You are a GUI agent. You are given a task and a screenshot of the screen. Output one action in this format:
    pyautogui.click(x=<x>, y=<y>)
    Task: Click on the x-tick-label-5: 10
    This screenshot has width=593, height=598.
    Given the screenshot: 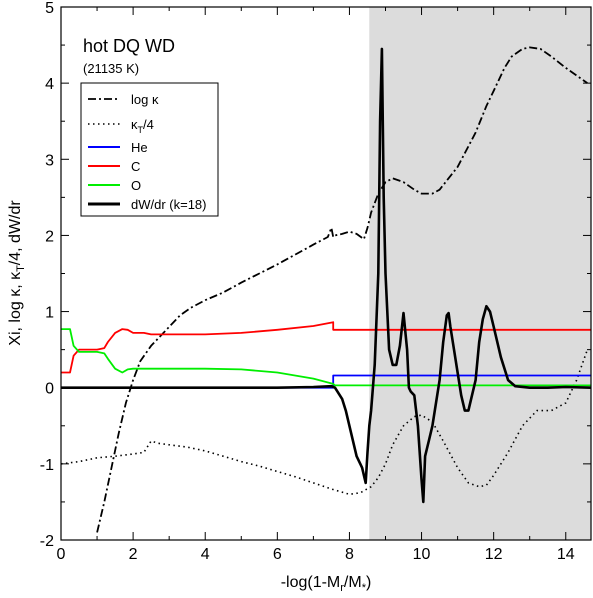 What is the action you would take?
    pyautogui.click(x=422, y=554)
    